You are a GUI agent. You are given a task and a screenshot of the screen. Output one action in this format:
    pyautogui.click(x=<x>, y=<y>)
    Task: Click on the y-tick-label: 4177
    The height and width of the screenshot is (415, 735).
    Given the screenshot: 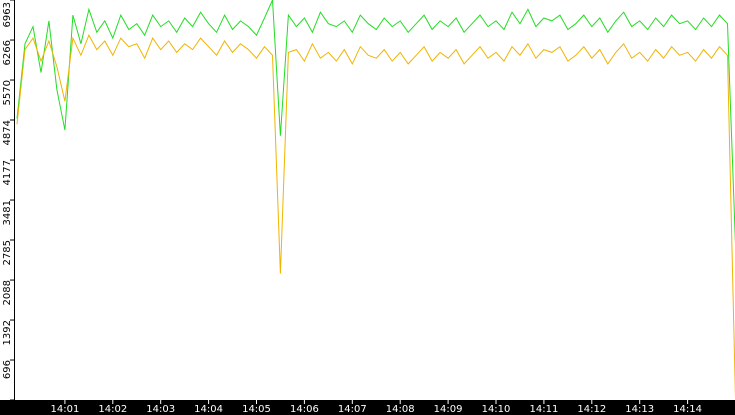 What is the action you would take?
    pyautogui.click(x=7, y=172)
    